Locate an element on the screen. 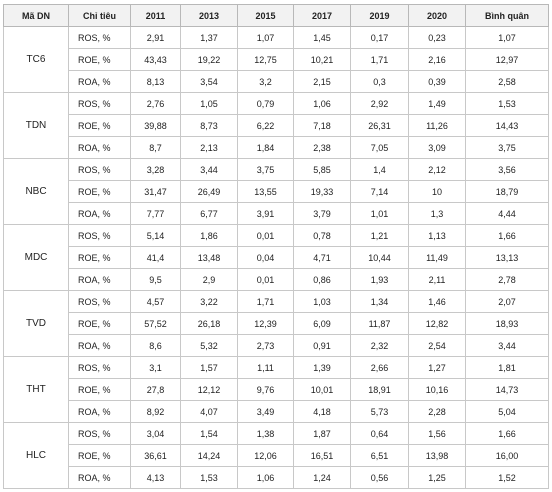  header-cell: Bình quân is located at coordinates (507, 15).